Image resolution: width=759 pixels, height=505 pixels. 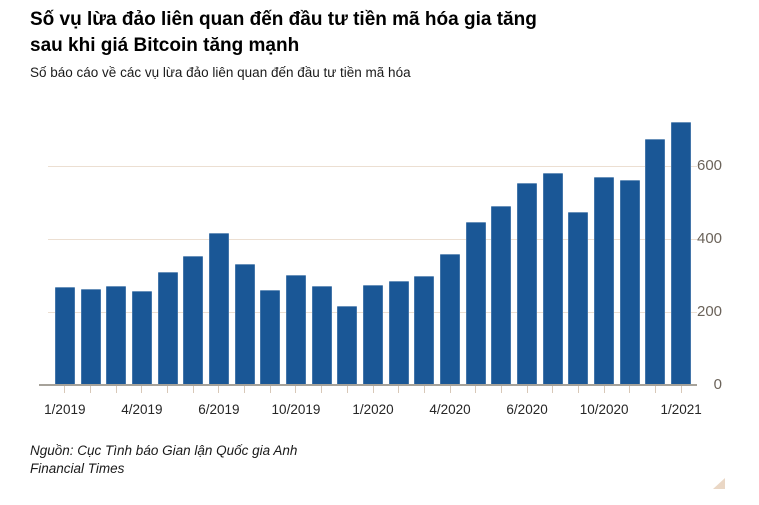 I want to click on x-axis-line, so click(x=368, y=385).